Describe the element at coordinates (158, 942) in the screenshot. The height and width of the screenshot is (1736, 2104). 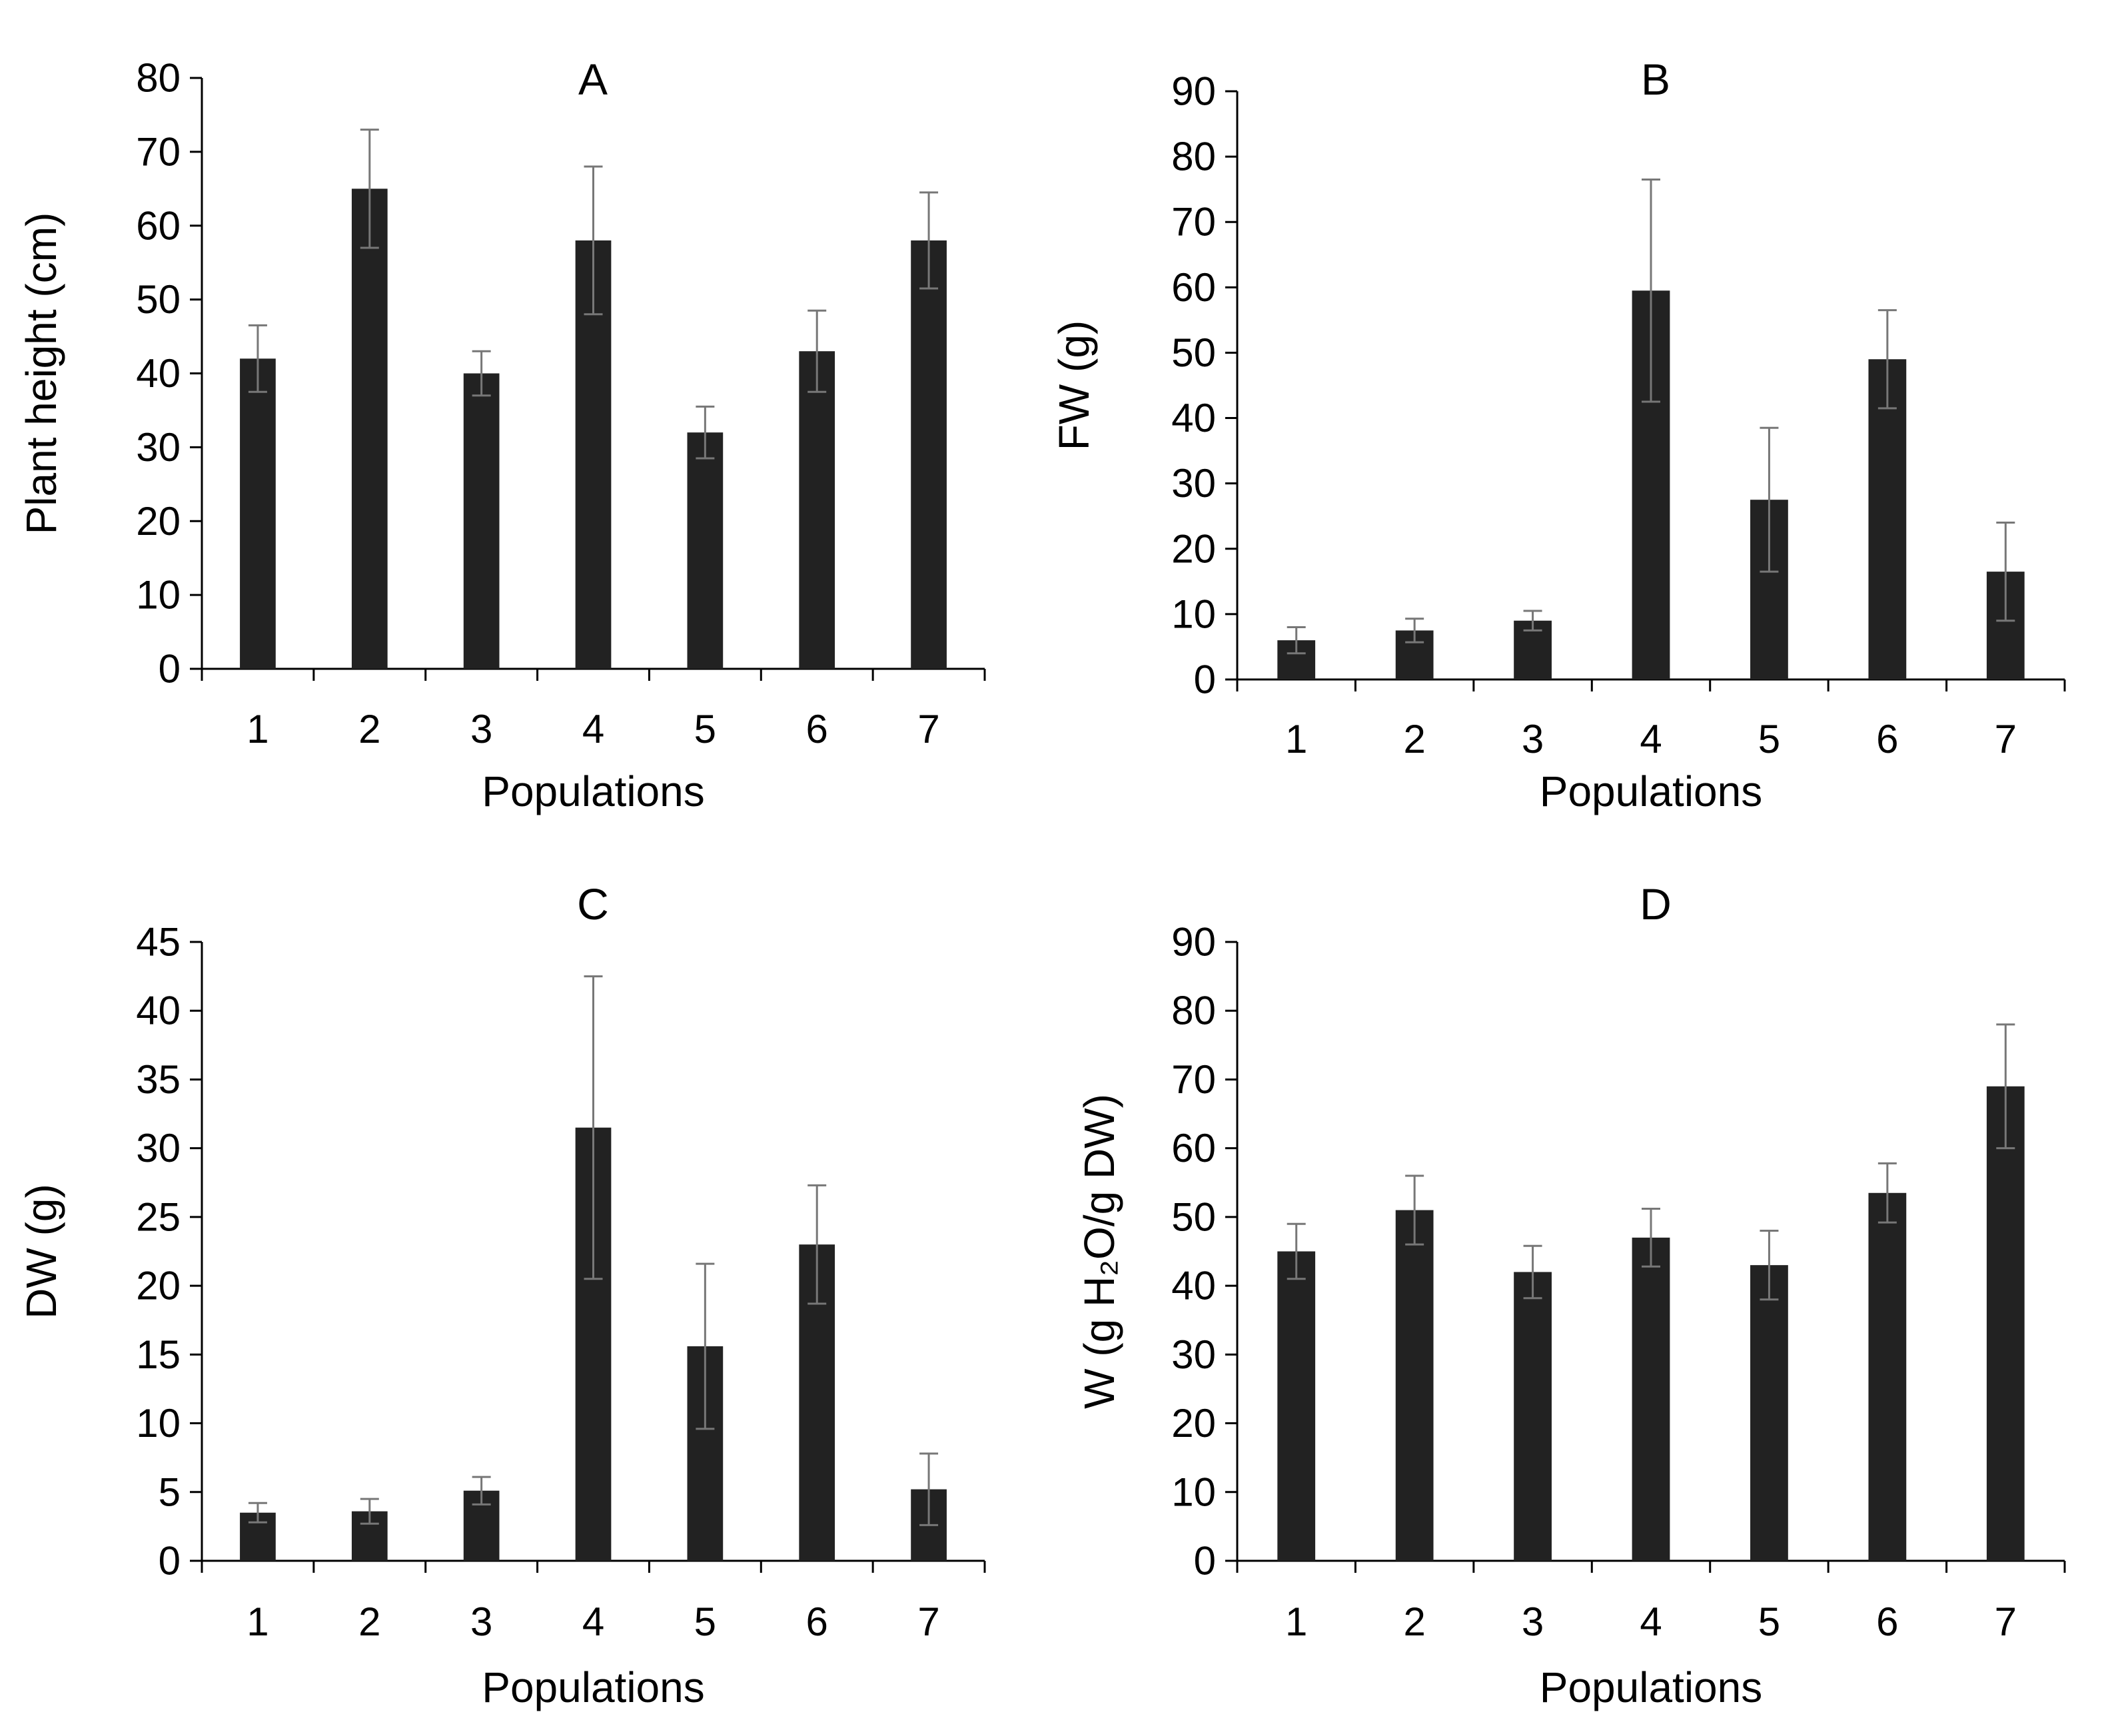
I see `y-tick-label: 45` at that location.